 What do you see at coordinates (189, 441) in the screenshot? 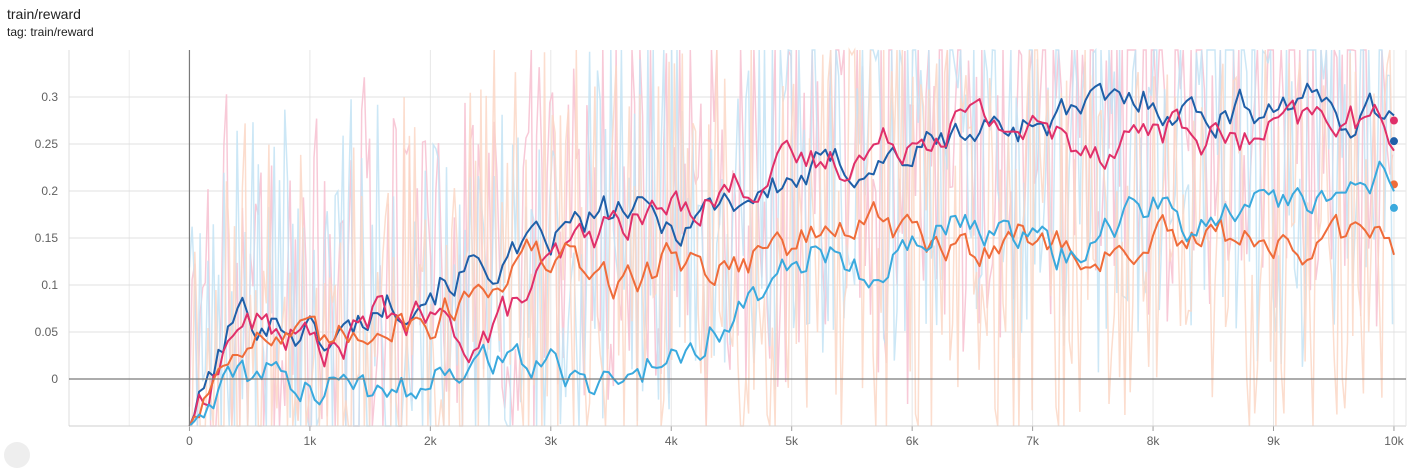
I see `x-tick-label: 0` at bounding box center [189, 441].